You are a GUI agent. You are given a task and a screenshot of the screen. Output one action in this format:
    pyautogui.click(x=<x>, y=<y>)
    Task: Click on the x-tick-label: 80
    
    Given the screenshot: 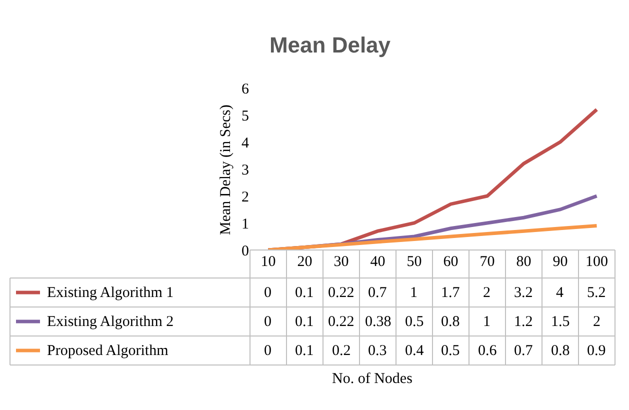 What is the action you would take?
    pyautogui.click(x=524, y=262)
    